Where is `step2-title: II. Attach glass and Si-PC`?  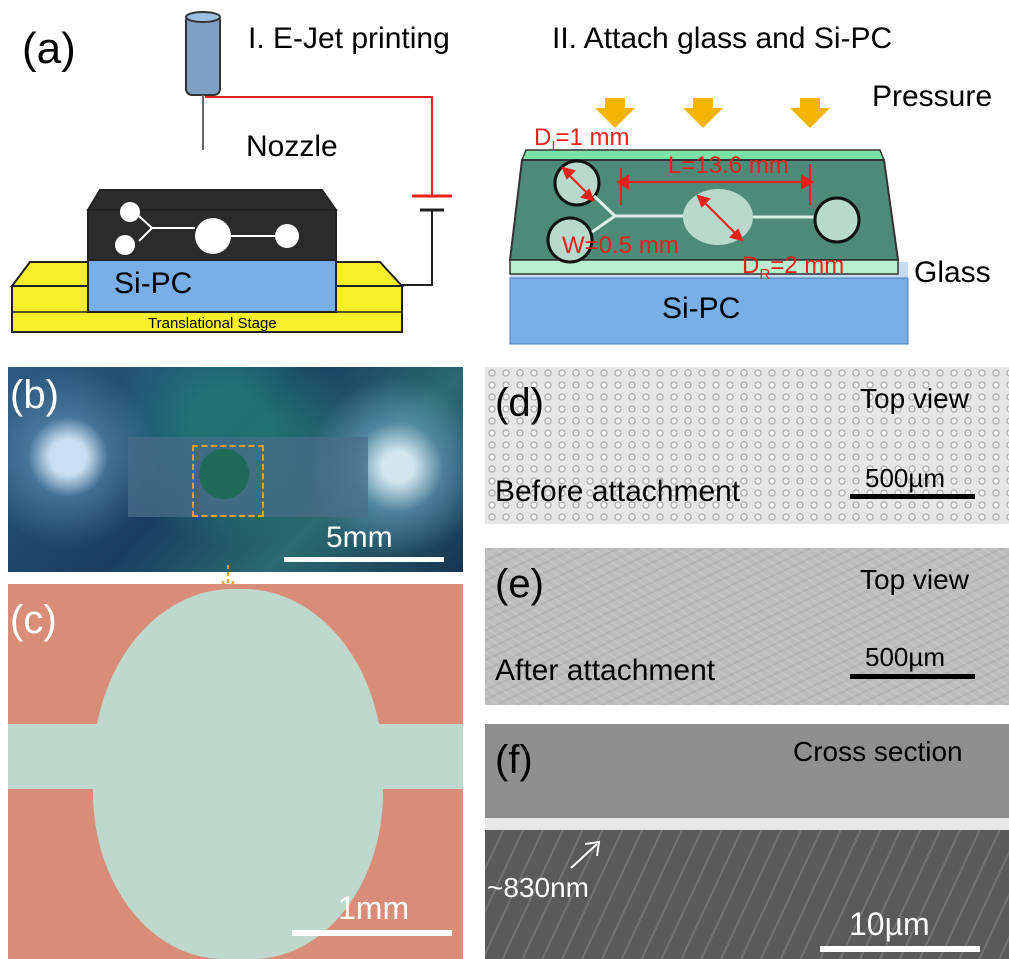 step2-title: II. Attach glass and Si-PC is located at coordinates (722, 38).